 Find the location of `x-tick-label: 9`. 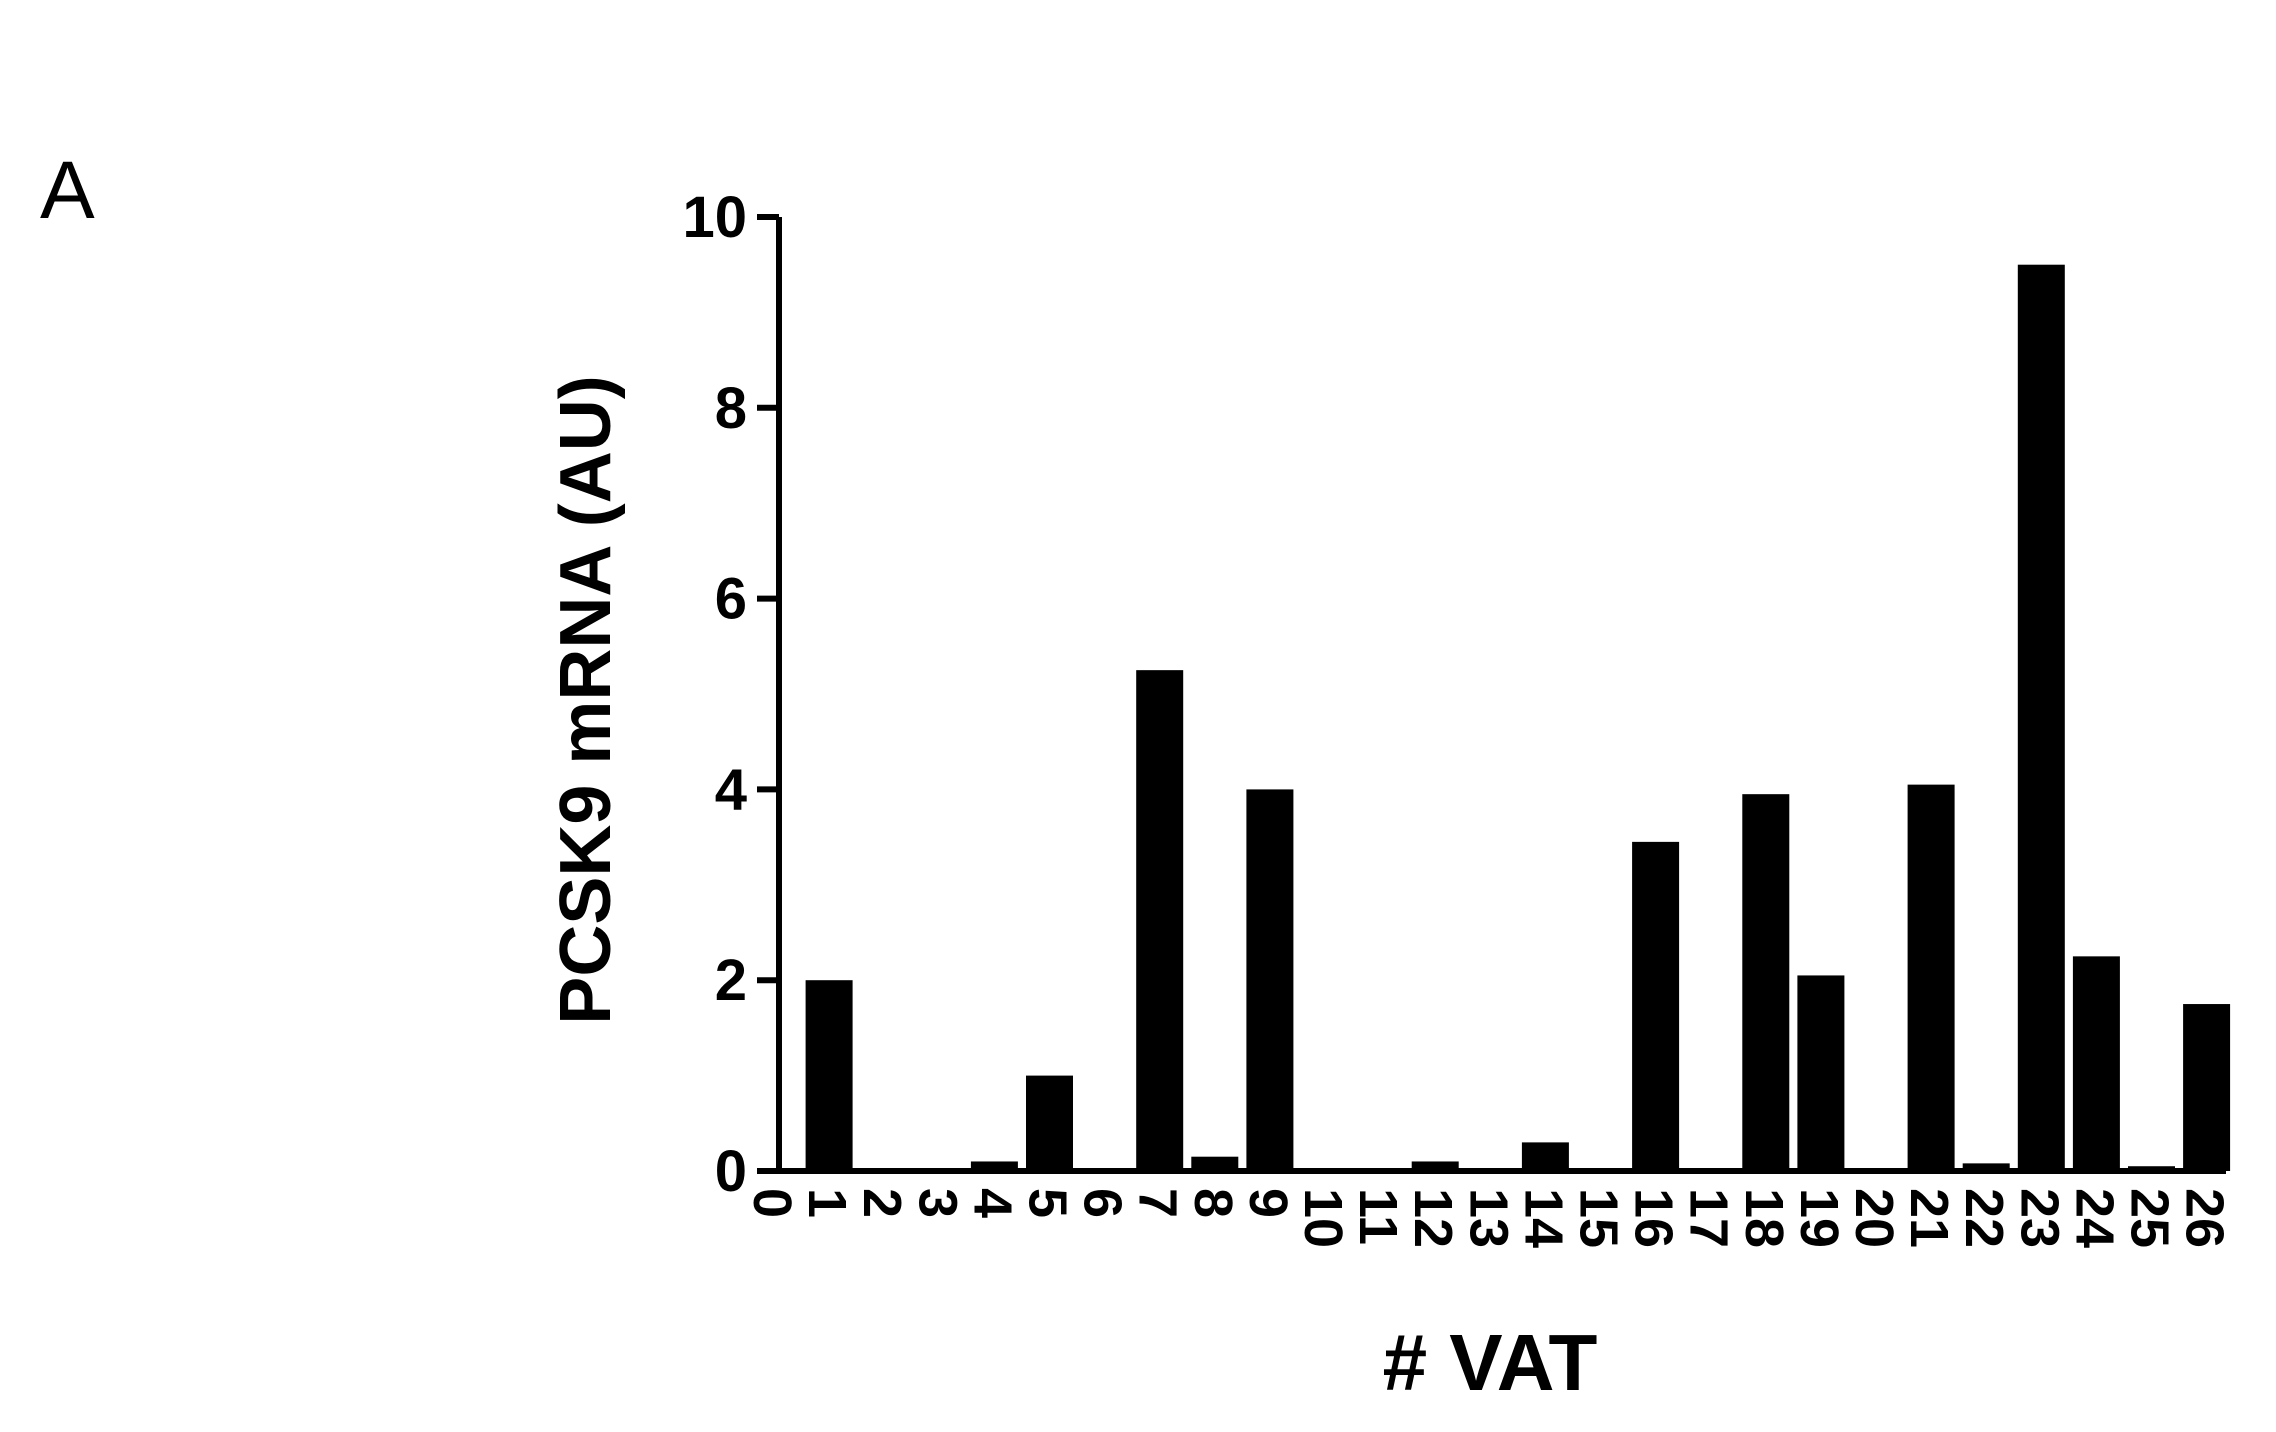

x-tick-label: 9 is located at coordinates (1268, 1203).